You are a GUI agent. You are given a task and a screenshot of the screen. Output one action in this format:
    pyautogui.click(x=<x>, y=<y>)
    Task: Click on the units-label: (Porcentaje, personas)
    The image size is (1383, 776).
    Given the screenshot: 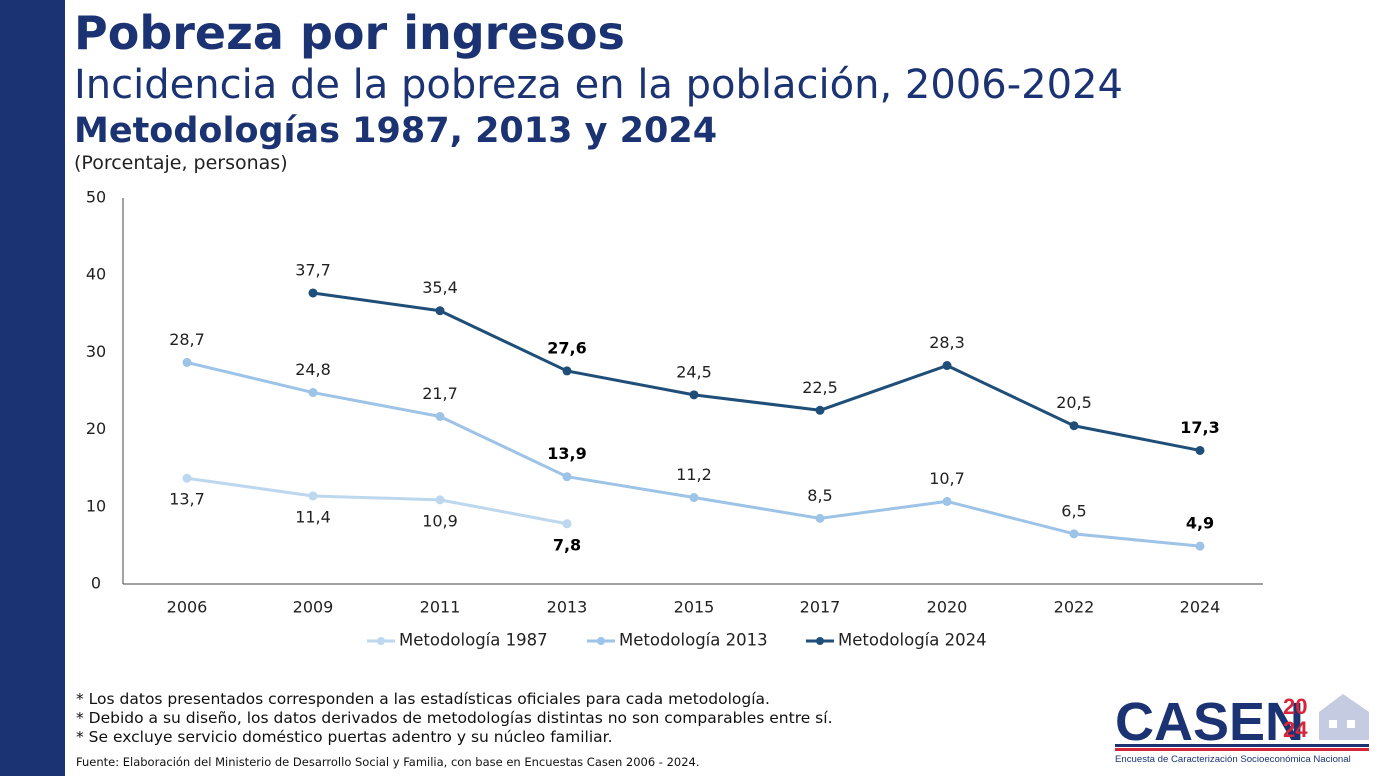 What is the action you would take?
    pyautogui.click(x=181, y=163)
    